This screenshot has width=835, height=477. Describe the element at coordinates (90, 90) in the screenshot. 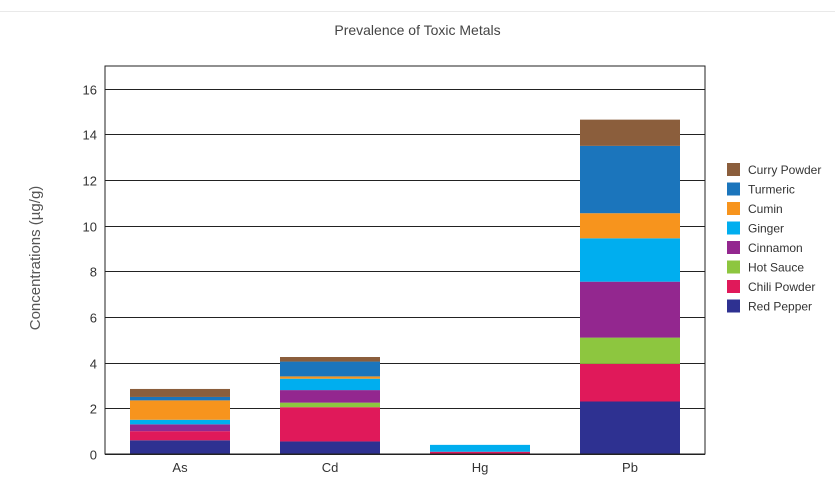

I see `y-tick-label: 16` at that location.